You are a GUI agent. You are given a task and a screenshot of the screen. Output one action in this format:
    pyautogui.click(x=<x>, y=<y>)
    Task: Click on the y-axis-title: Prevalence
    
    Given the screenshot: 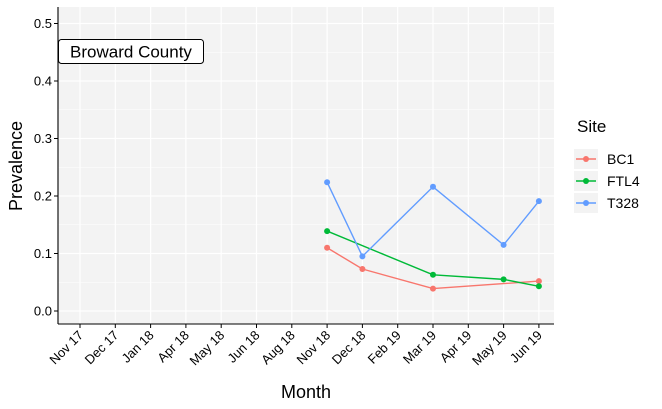 What is the action you would take?
    pyautogui.click(x=16, y=166)
    